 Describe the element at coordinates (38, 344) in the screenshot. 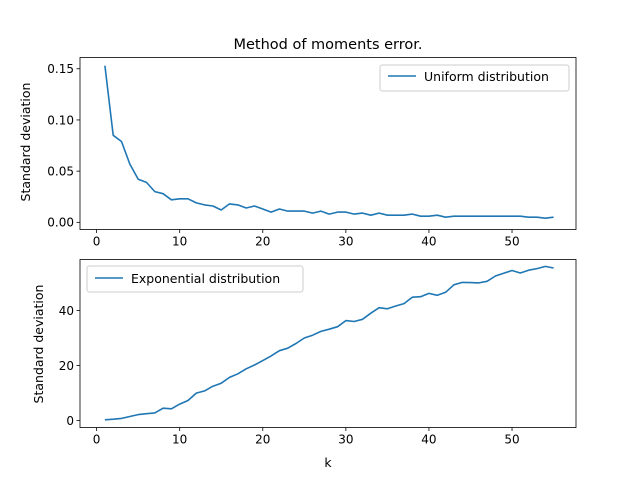

I see `bottom-y-axis-label: Standard deviation` at that location.